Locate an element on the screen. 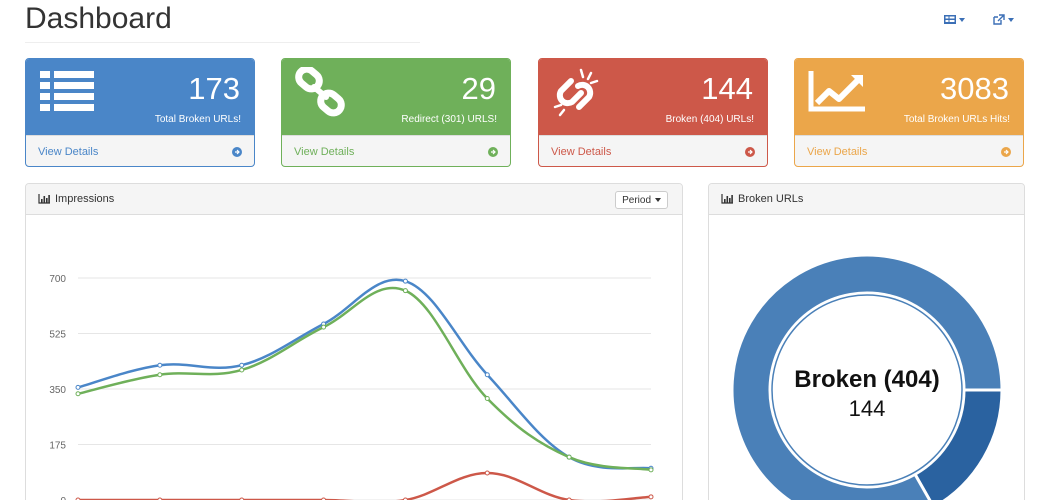  card-header: 29 Redirect (301) URLS! is located at coordinates (396, 97).